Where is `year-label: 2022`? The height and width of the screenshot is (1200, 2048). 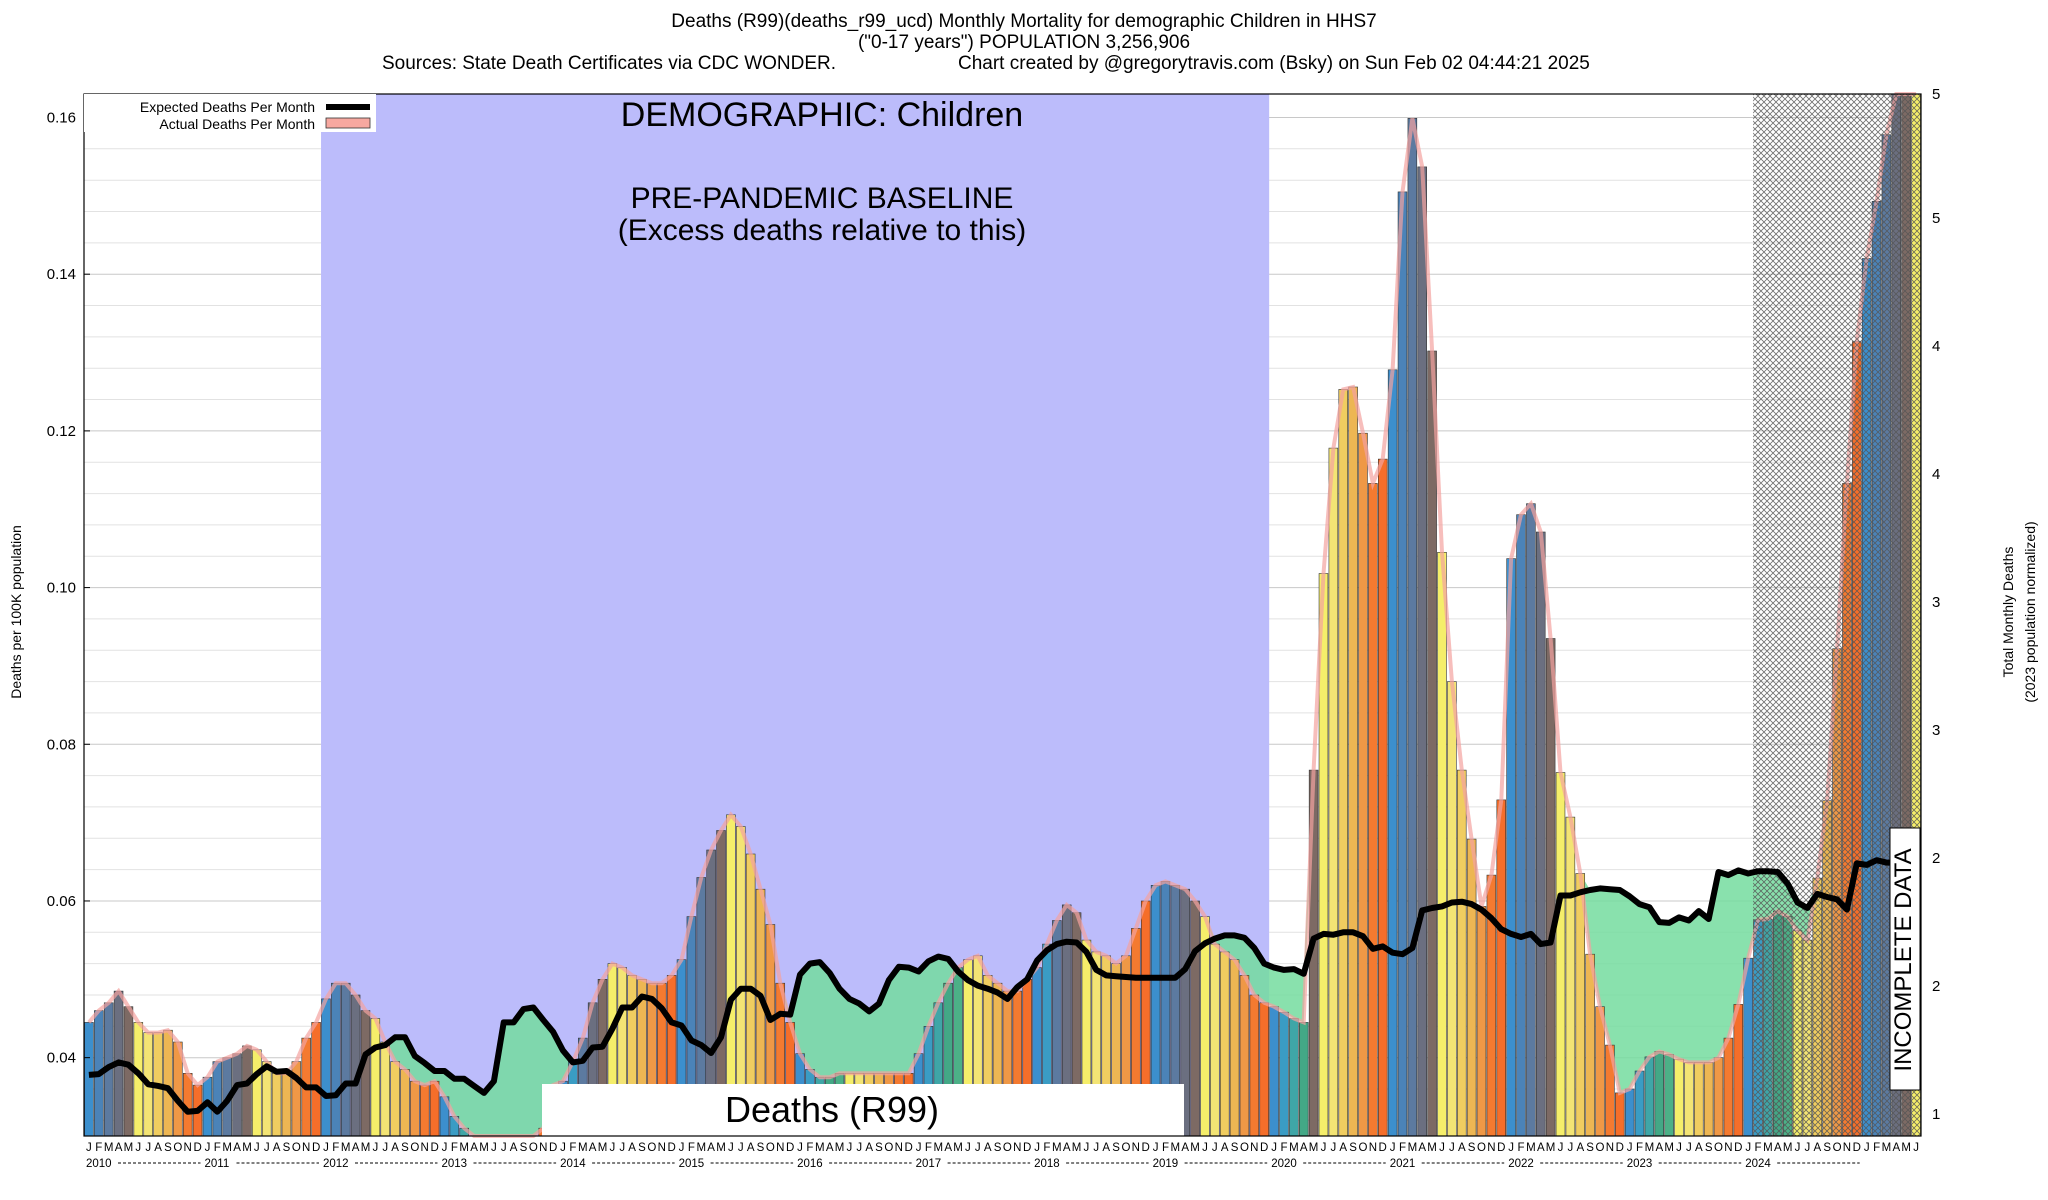
year-label: 2022 is located at coordinates (1521, 1164).